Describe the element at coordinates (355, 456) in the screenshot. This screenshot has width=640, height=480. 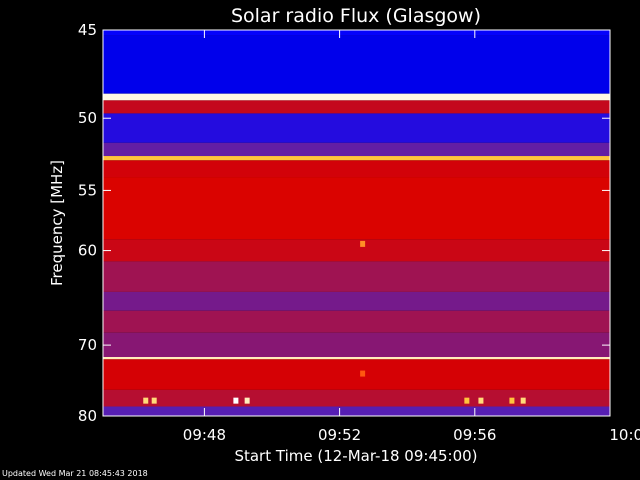
I see `x-axis-label: Start Time (12-Mar-18 09:45:00)` at that location.